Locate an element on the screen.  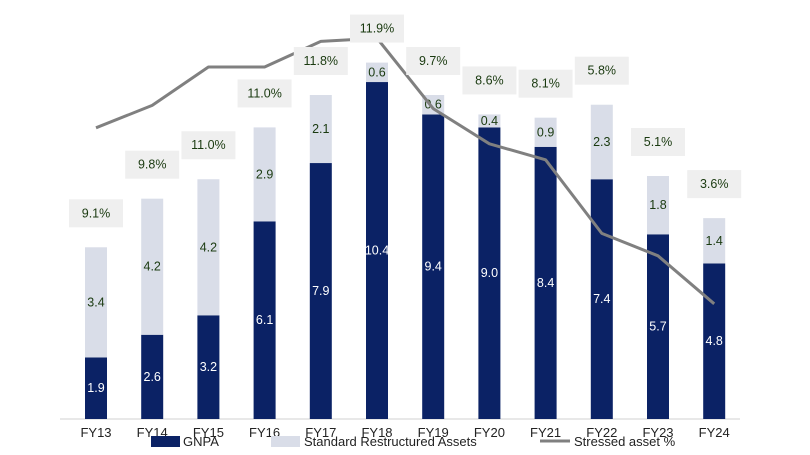
x-tick-fy20: FY20 is located at coordinates (489, 432).